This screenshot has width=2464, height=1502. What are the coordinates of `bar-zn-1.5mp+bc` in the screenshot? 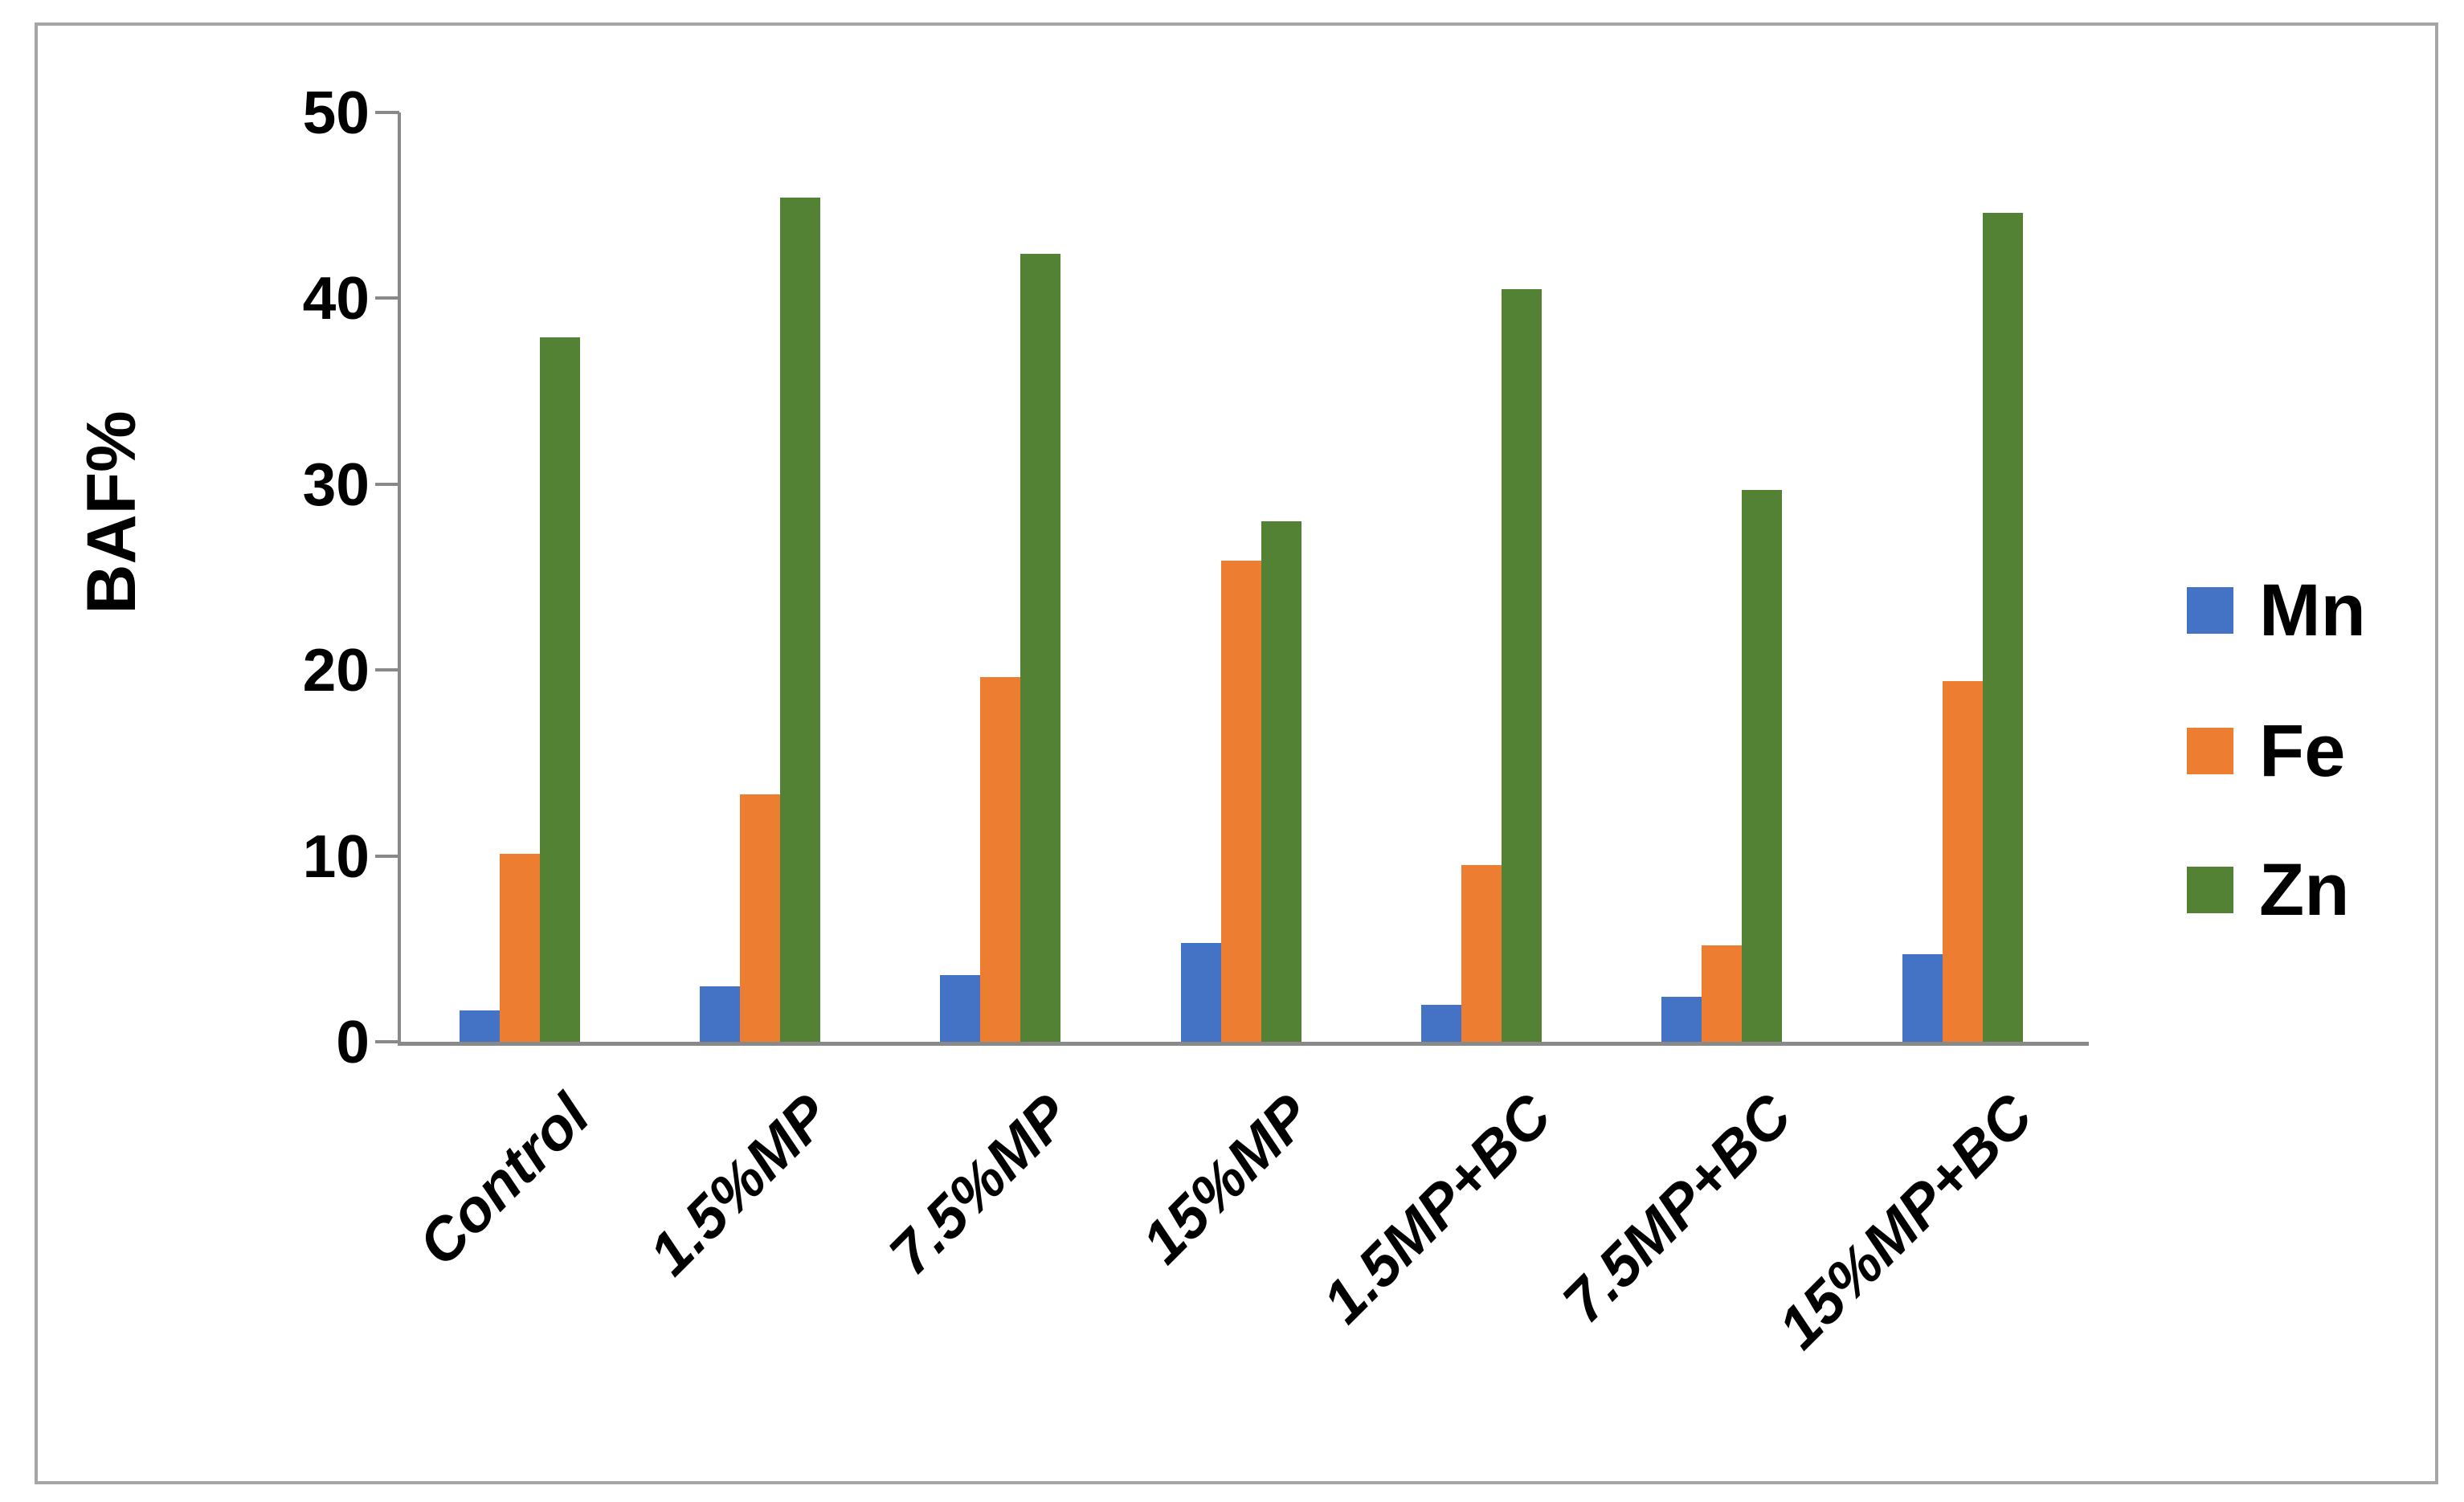 It's located at (1522, 665).